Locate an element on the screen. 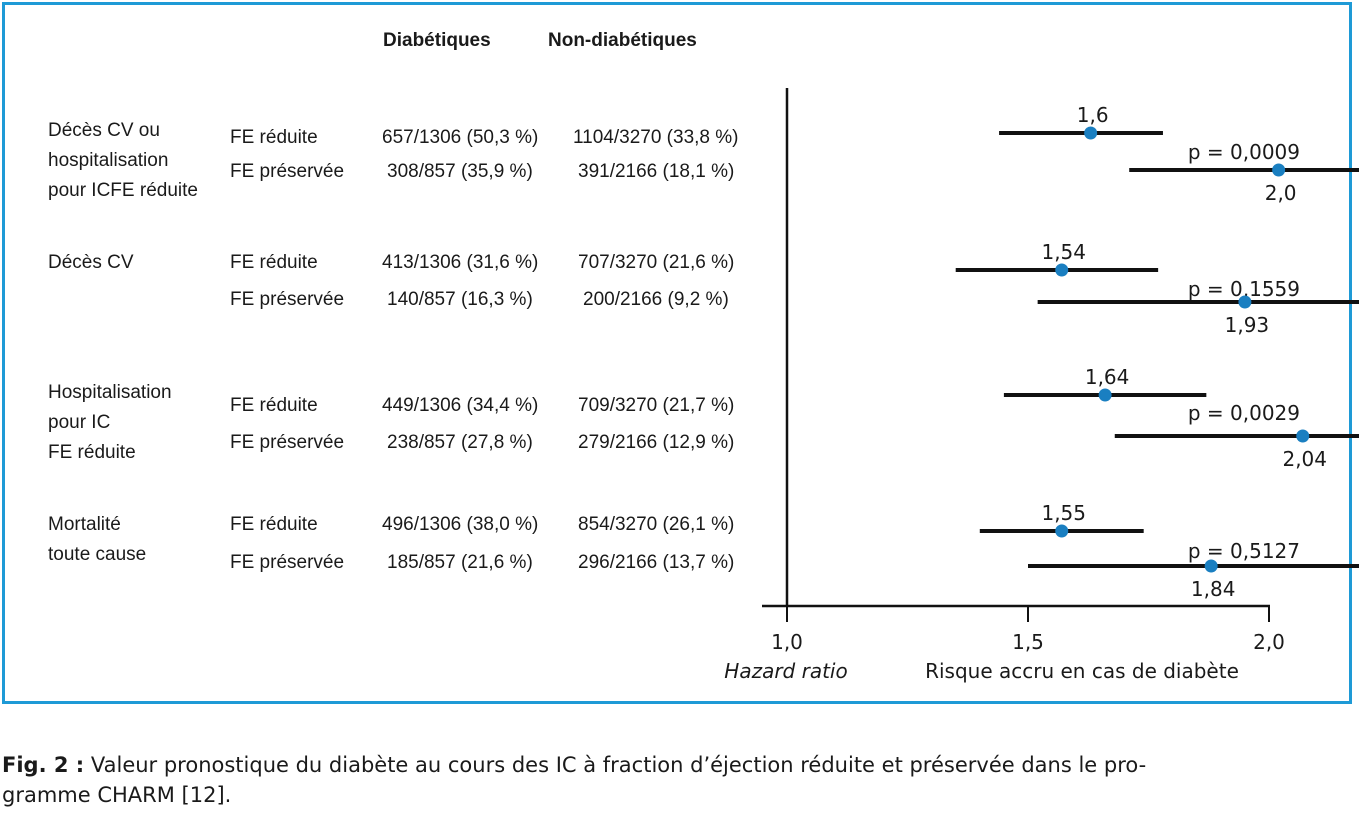  outcome-line: Décès CV is located at coordinates (91, 262).